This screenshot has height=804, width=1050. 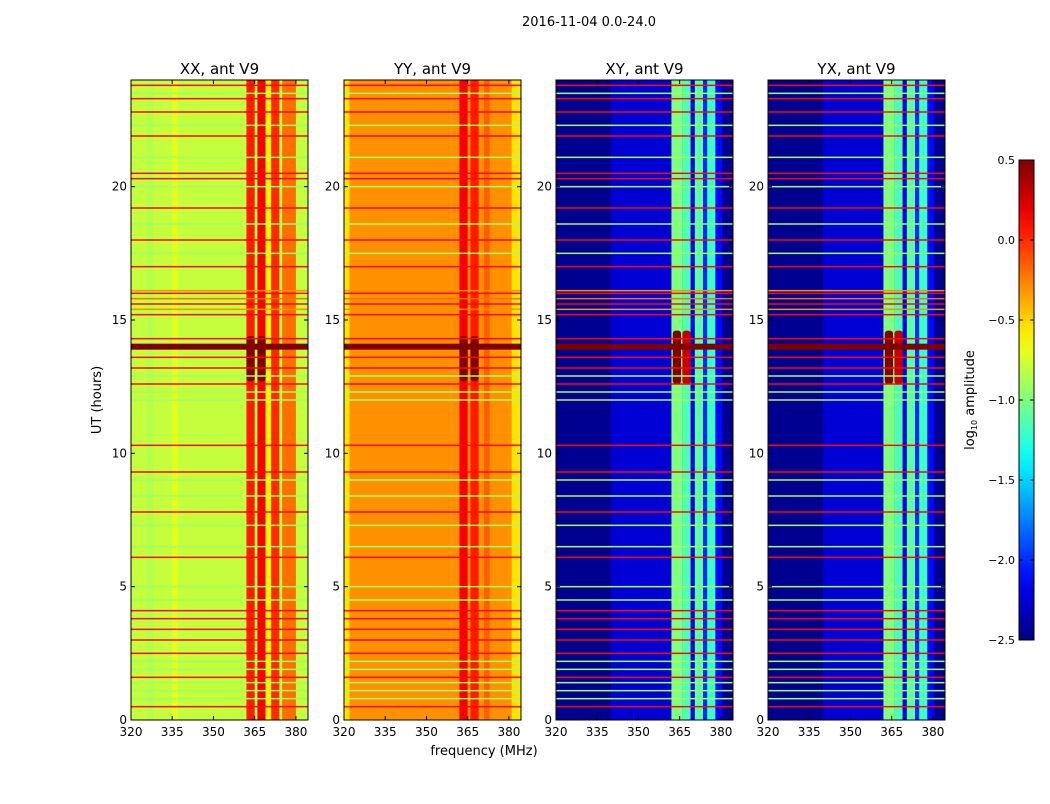 I want to click on colorbar: 0.5 0.0 −0.5 −1.0 −1.5 −2.0 −2.5, so click(x=1011, y=400).